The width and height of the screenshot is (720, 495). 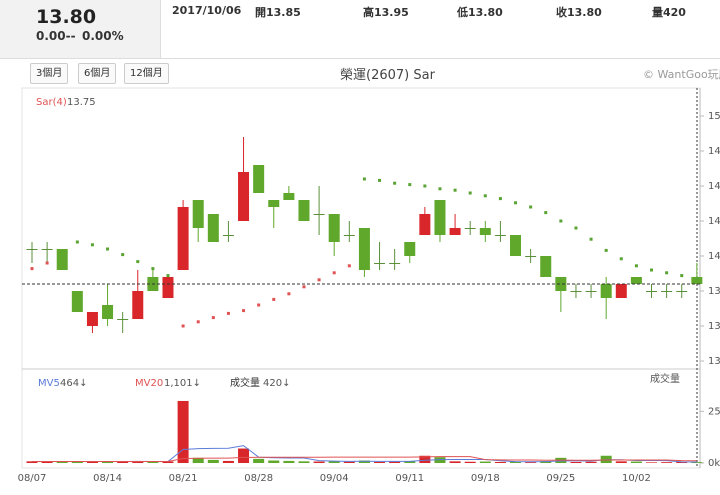 What do you see at coordinates (73, 383) in the screenshot?
I see `legend-mv5-value: 464↓` at bounding box center [73, 383].